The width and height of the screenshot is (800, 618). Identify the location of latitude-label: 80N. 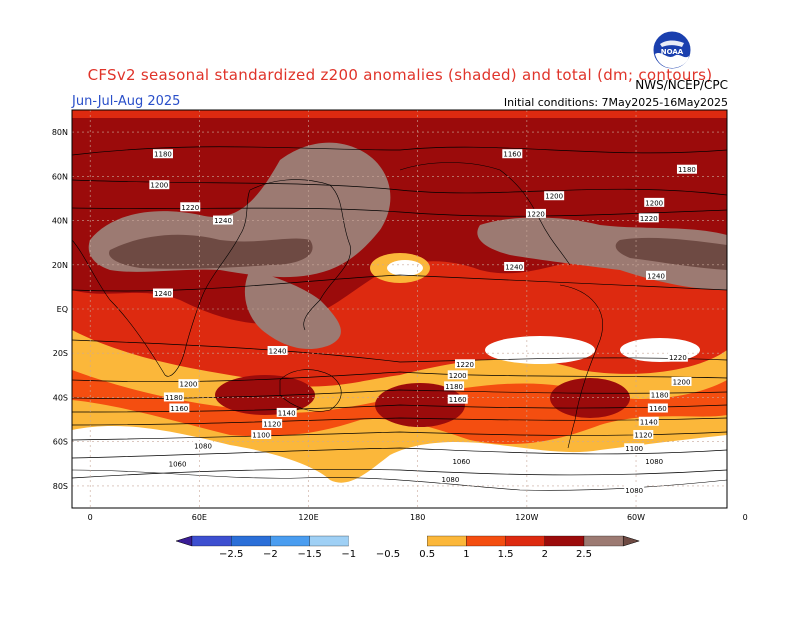
(60, 132).